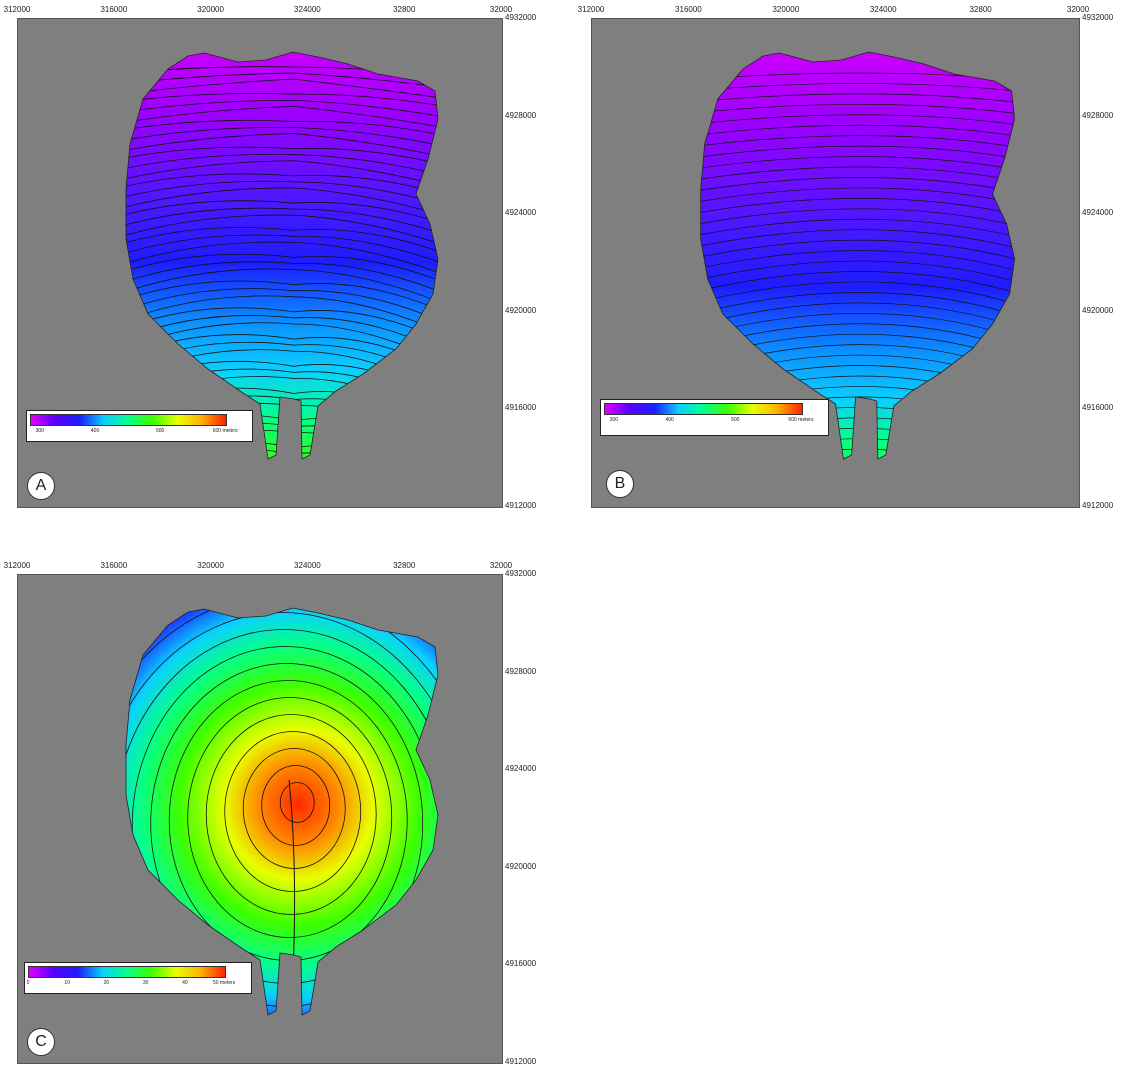  I want to click on color-legend-b: 300 400 500 600 meters, so click(714, 417).